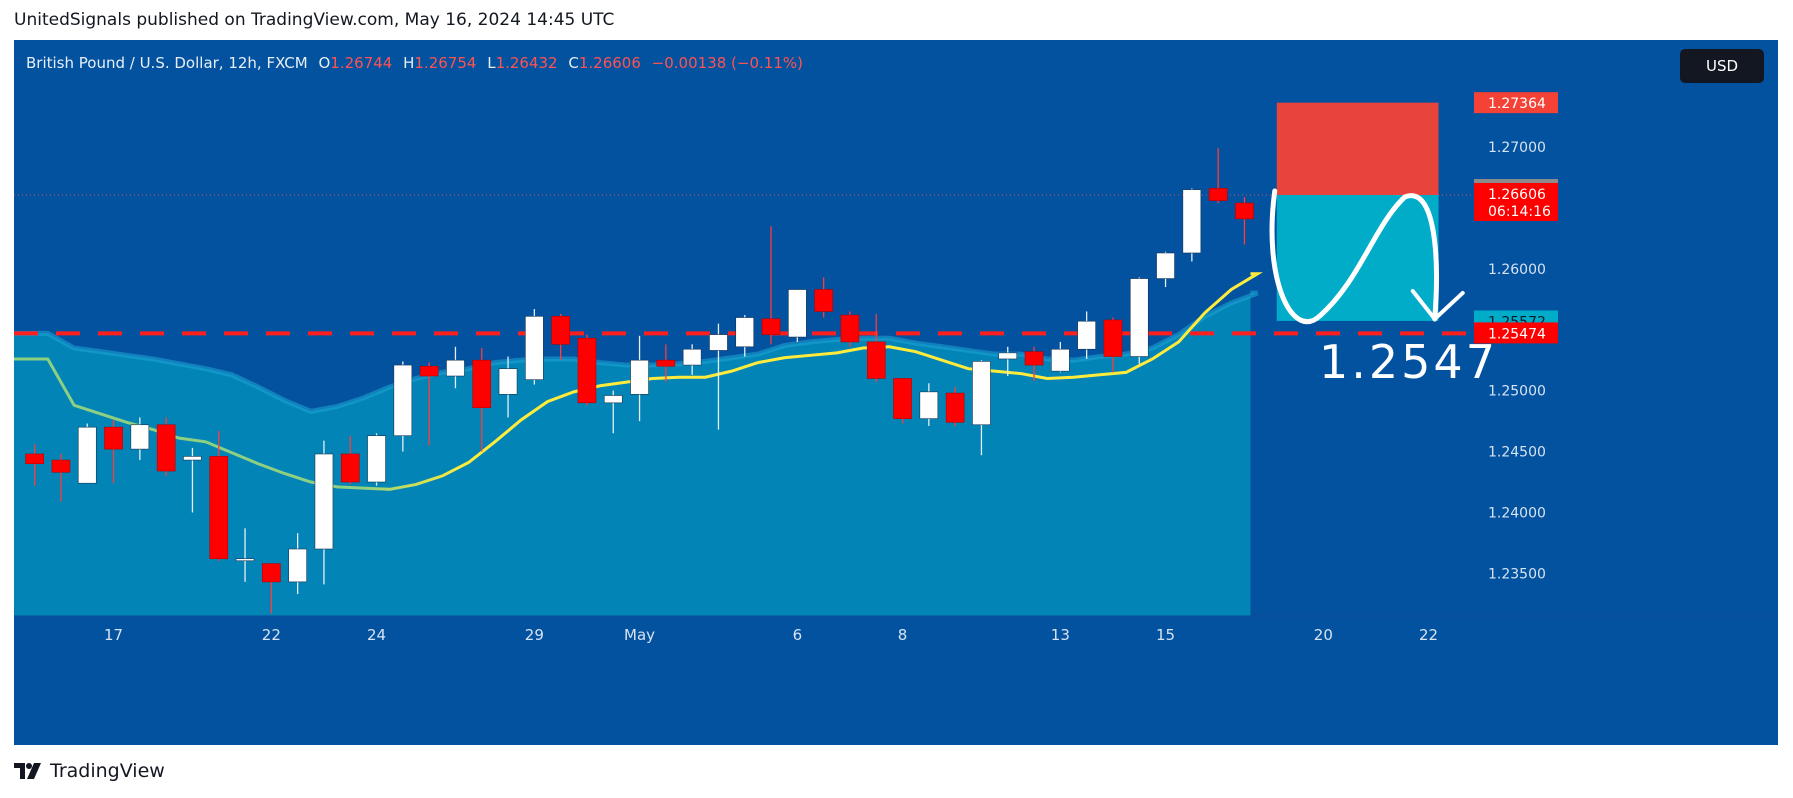 The image size is (1793, 798). What do you see at coordinates (1357, 148) in the screenshot?
I see `stop-loss-zone` at bounding box center [1357, 148].